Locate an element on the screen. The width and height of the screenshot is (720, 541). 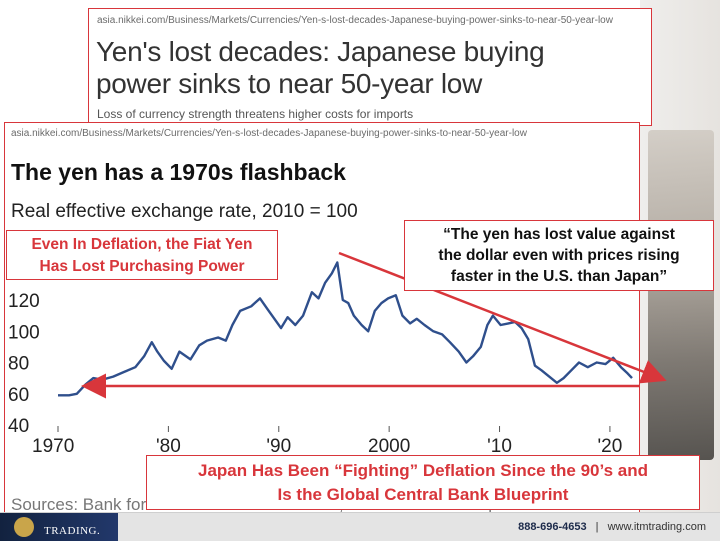
y-tick-label: 100 is located at coordinates (24, 332).